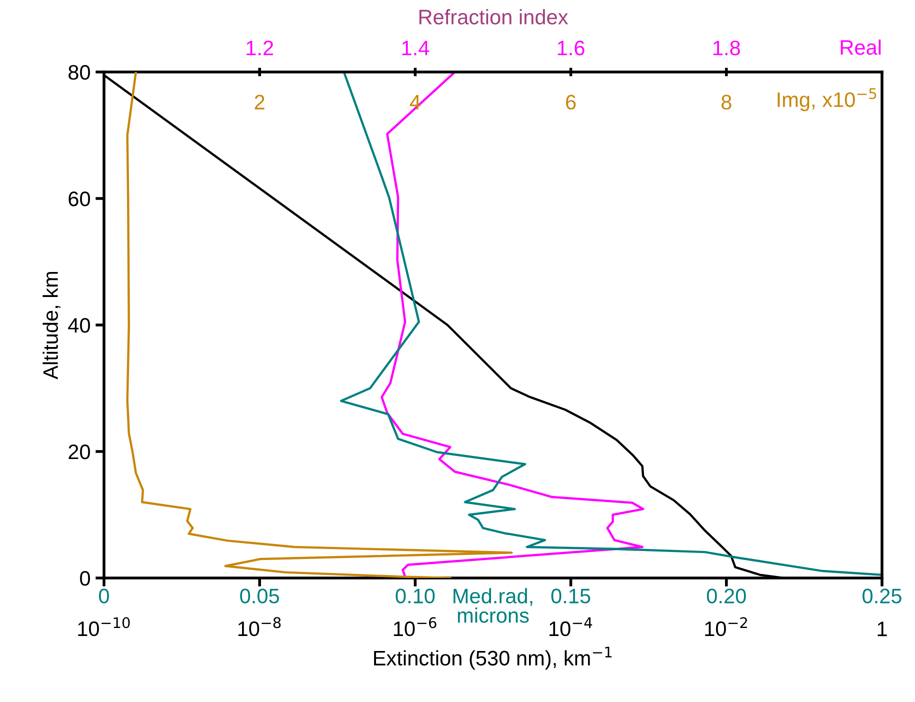 This screenshot has width=915, height=702. Describe the element at coordinates (726, 596) in the screenshot. I see `x-tick-label: 0.20` at that location.